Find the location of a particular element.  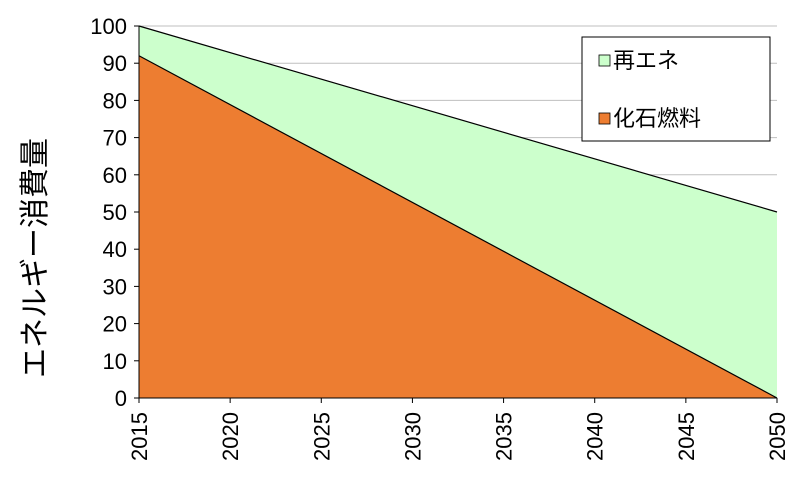

y-tick-label-100: 100 is located at coordinates (108, 26).